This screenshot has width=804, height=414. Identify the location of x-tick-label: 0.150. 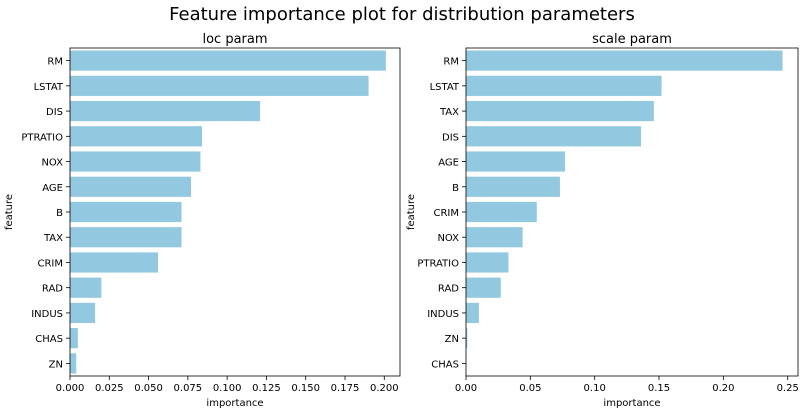
(305, 388).